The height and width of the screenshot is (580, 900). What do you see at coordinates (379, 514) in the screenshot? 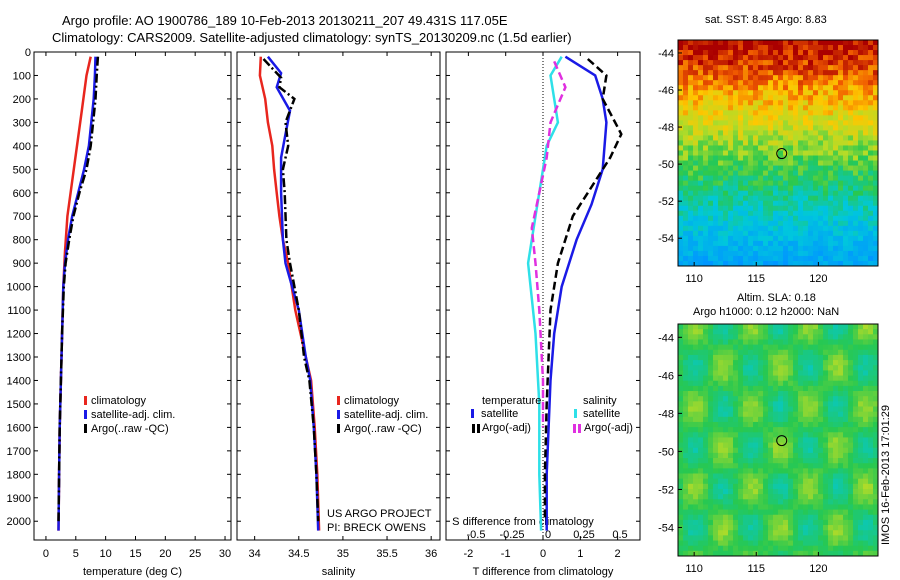
I see `project-credit: US ARGO PROJECT` at bounding box center [379, 514].